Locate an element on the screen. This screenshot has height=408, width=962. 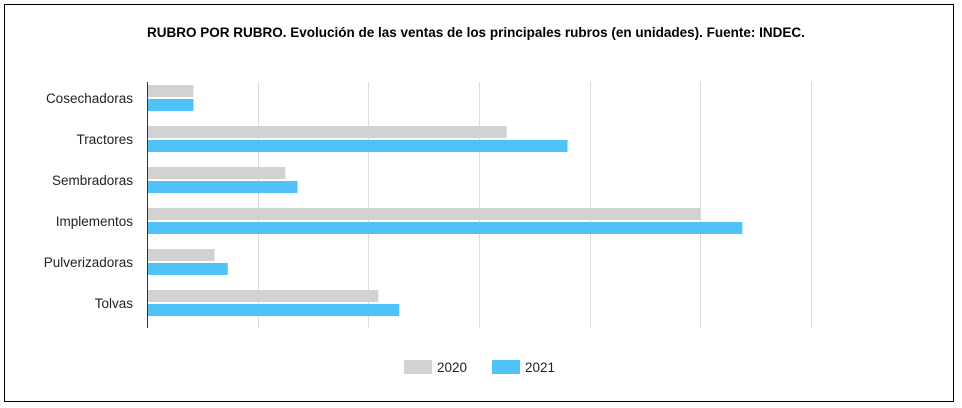
legend-label-2020: 2020 is located at coordinates (452, 367).